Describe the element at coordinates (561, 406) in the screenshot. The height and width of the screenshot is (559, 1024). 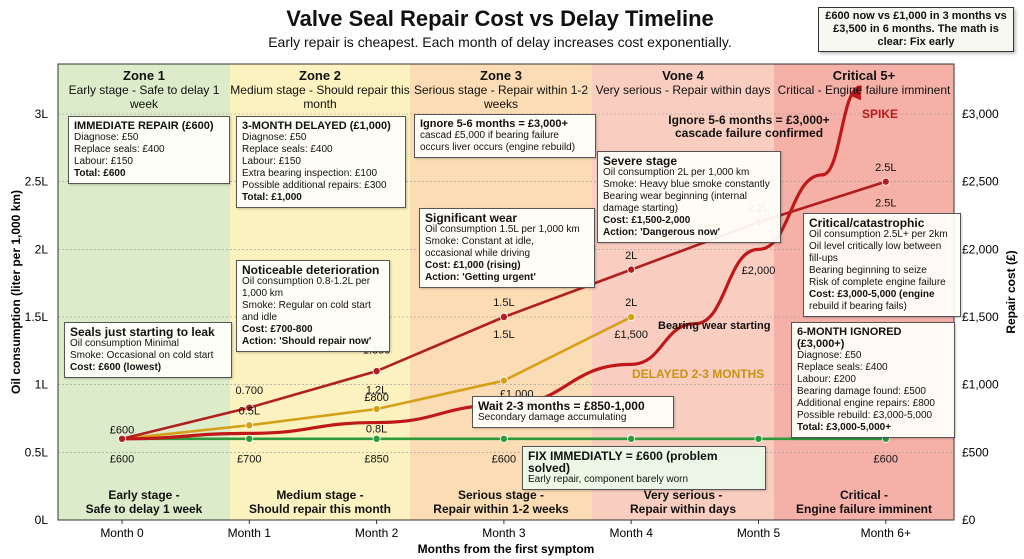
I see `wait-title: Wait 2-3 months = £850-1,000` at that location.